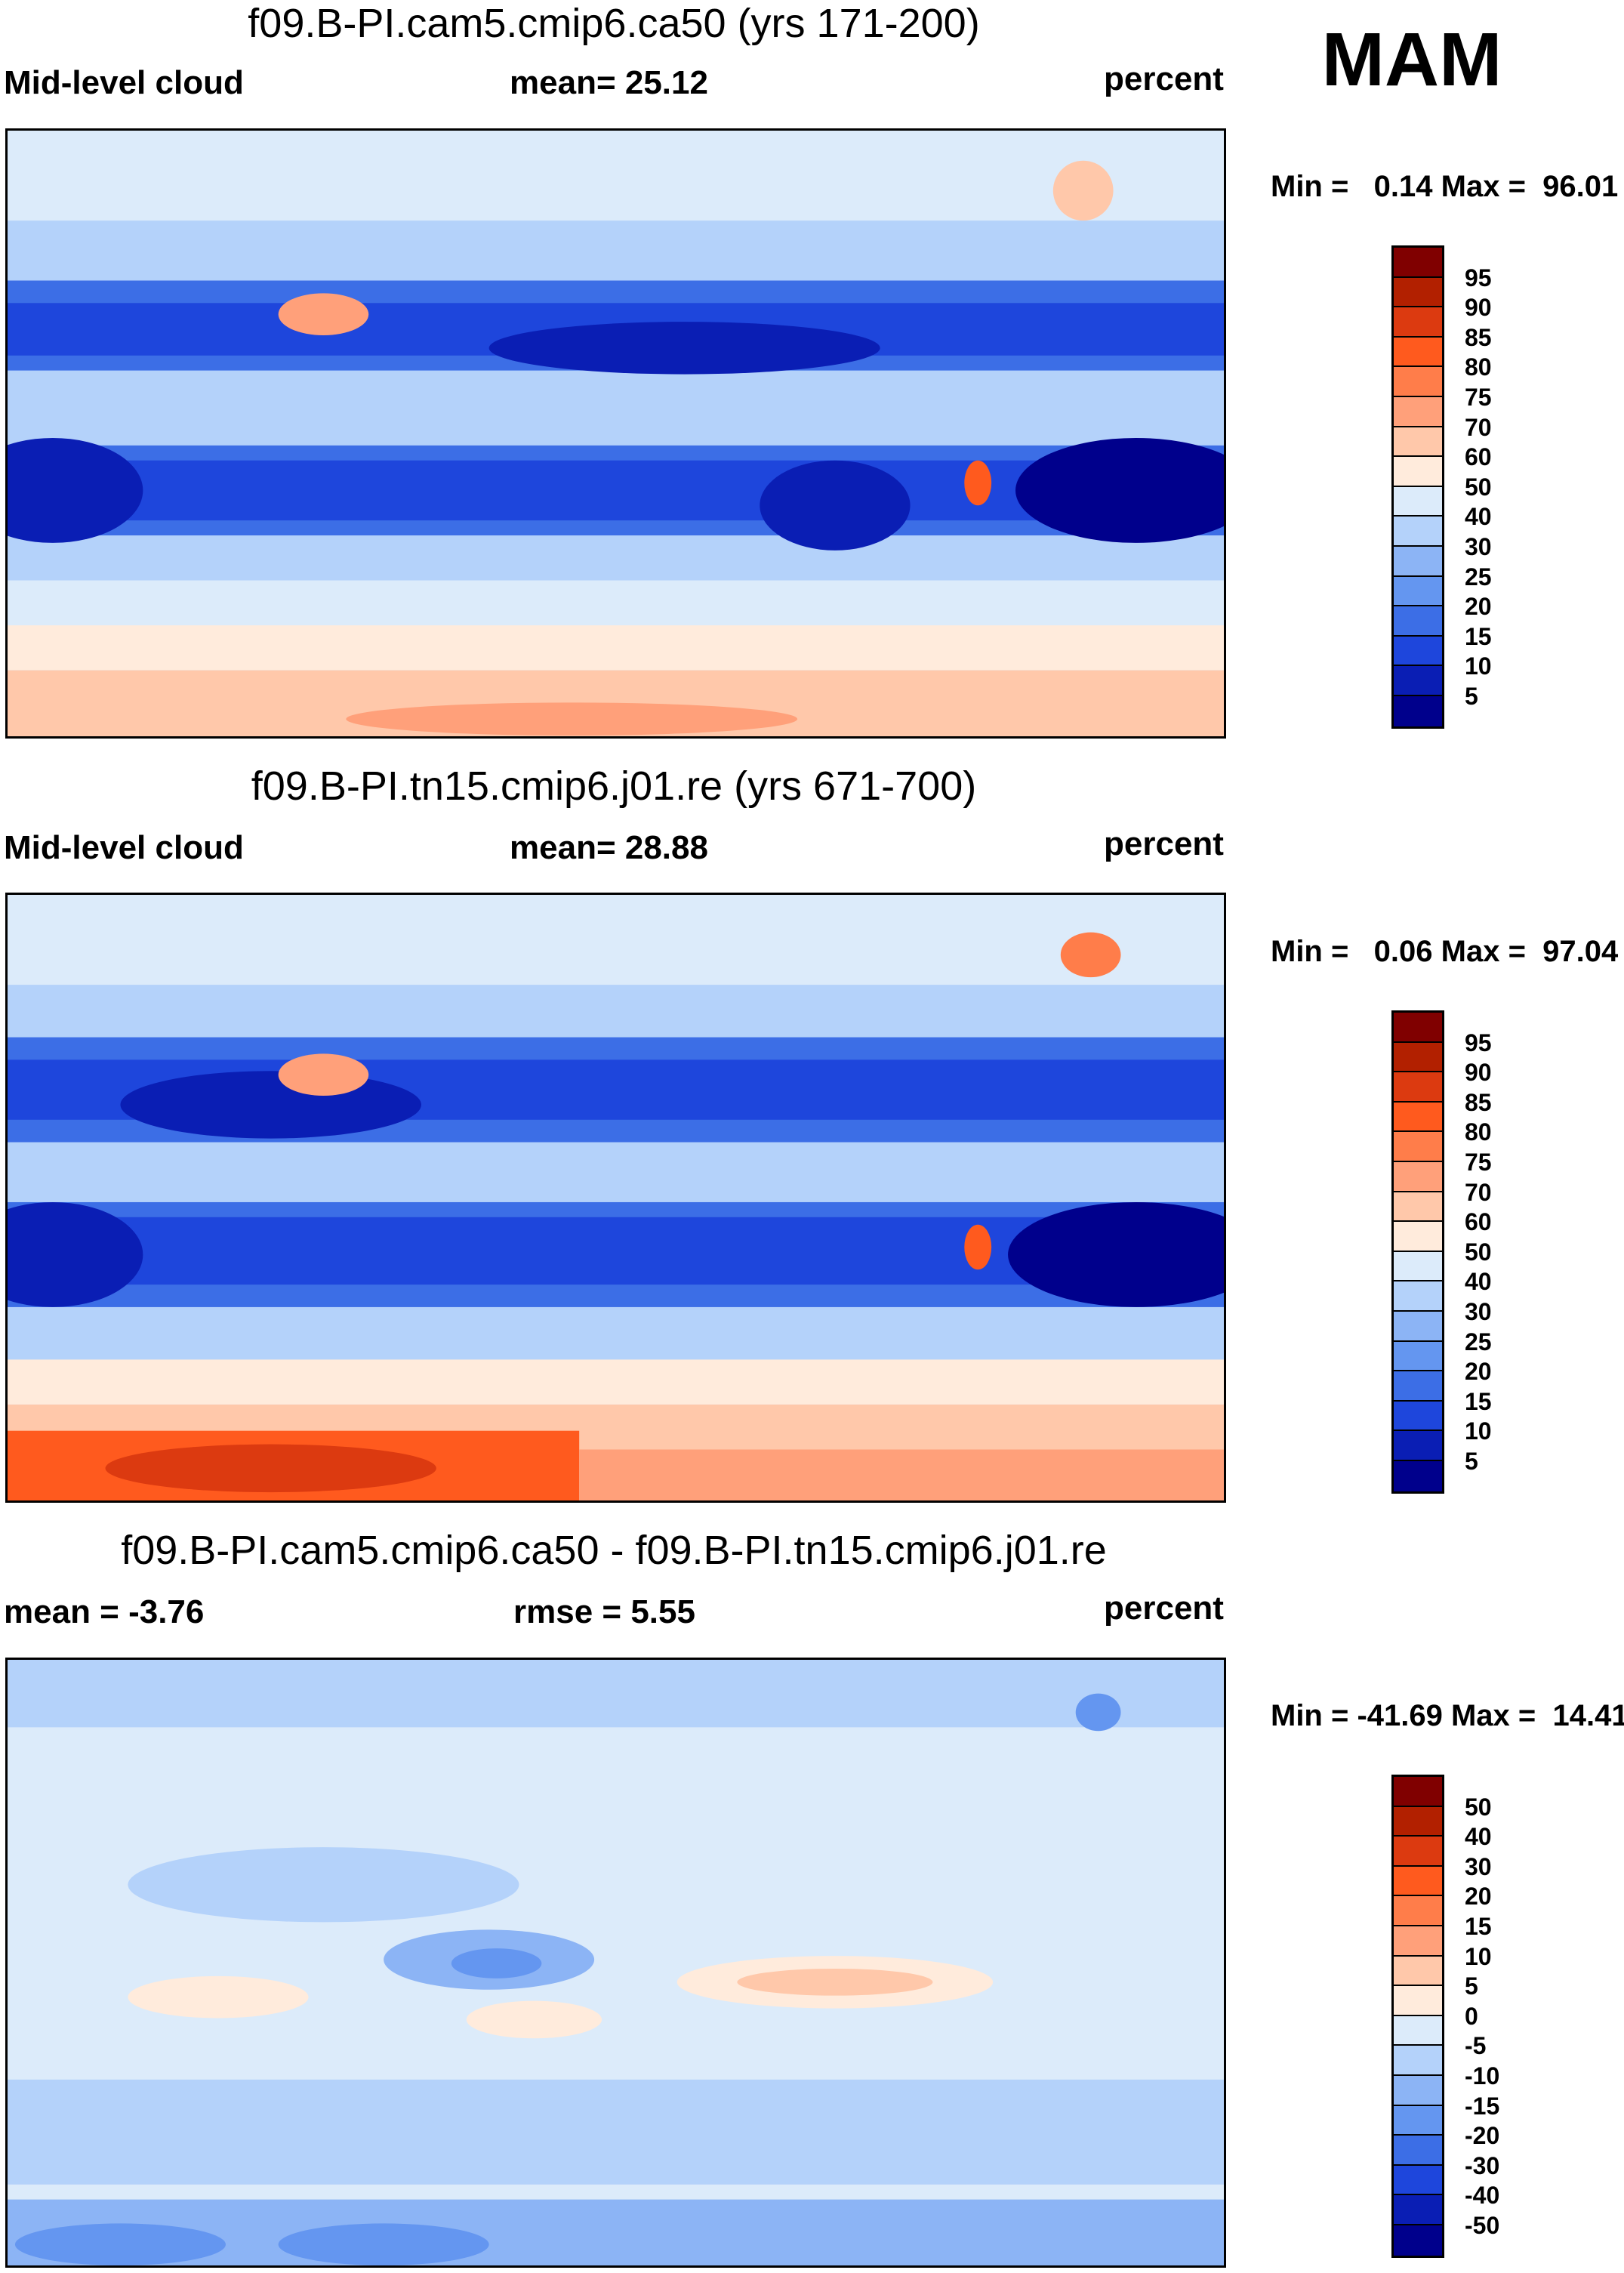 The width and height of the screenshot is (1624, 2273). Describe the element at coordinates (1482, 2075) in the screenshot. I see `colorbar-tick-label: -10` at that location.